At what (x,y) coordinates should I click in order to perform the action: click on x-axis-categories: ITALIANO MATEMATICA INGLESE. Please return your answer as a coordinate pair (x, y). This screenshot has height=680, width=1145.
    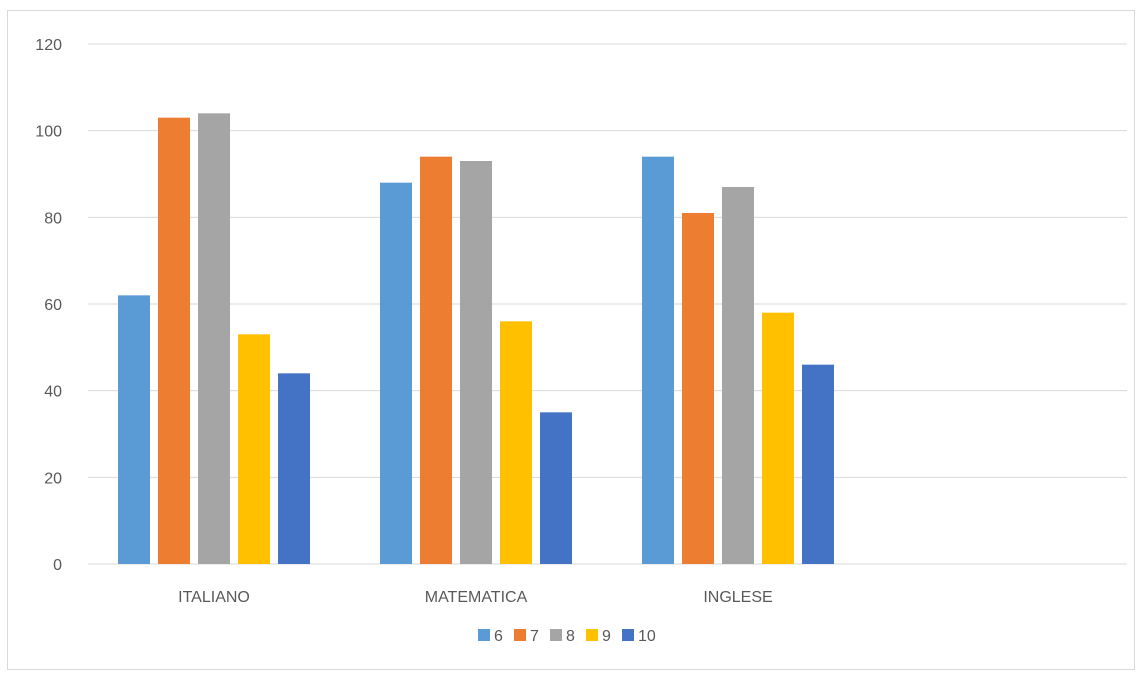
    Looking at the image, I should click on (475, 597).